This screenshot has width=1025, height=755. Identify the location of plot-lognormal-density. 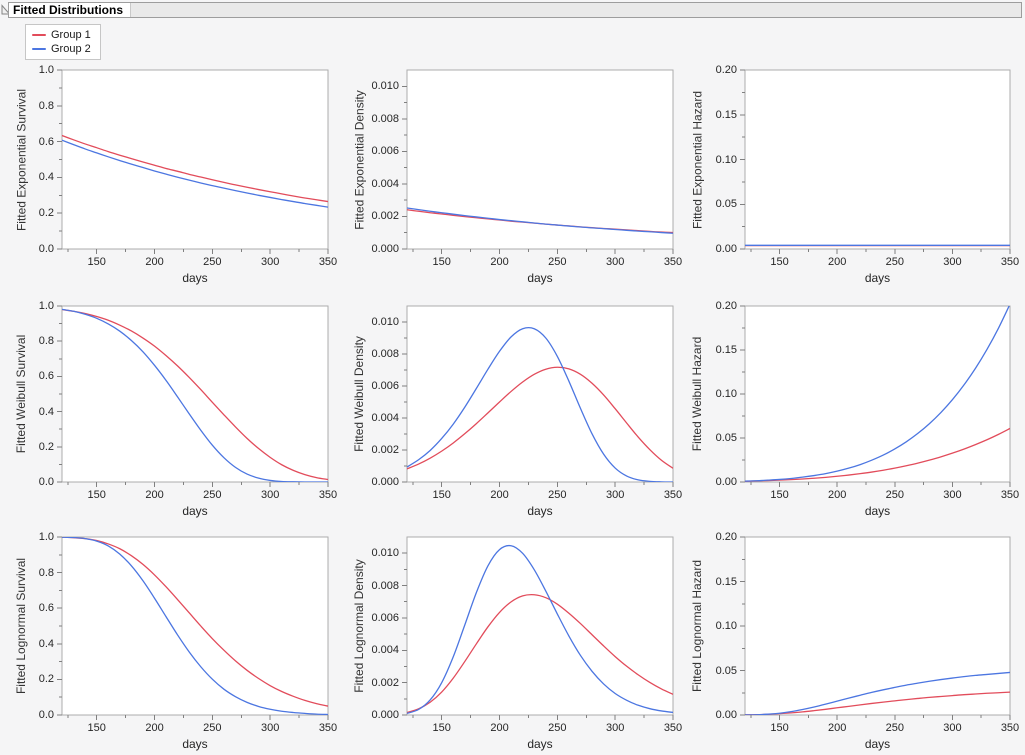
(537, 630).